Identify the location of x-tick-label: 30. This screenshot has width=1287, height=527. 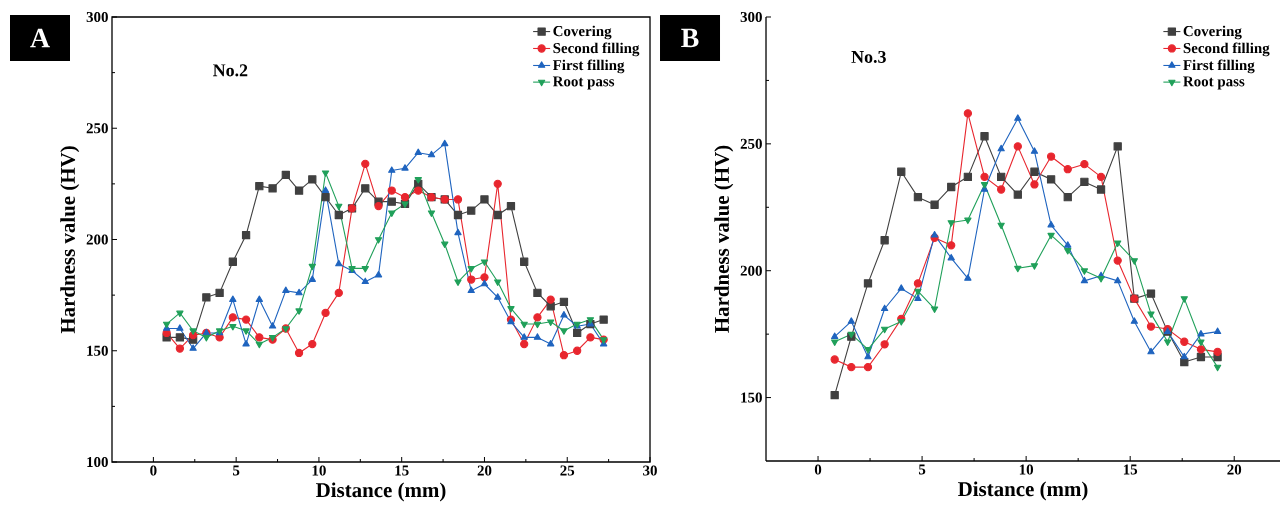
(650, 470).